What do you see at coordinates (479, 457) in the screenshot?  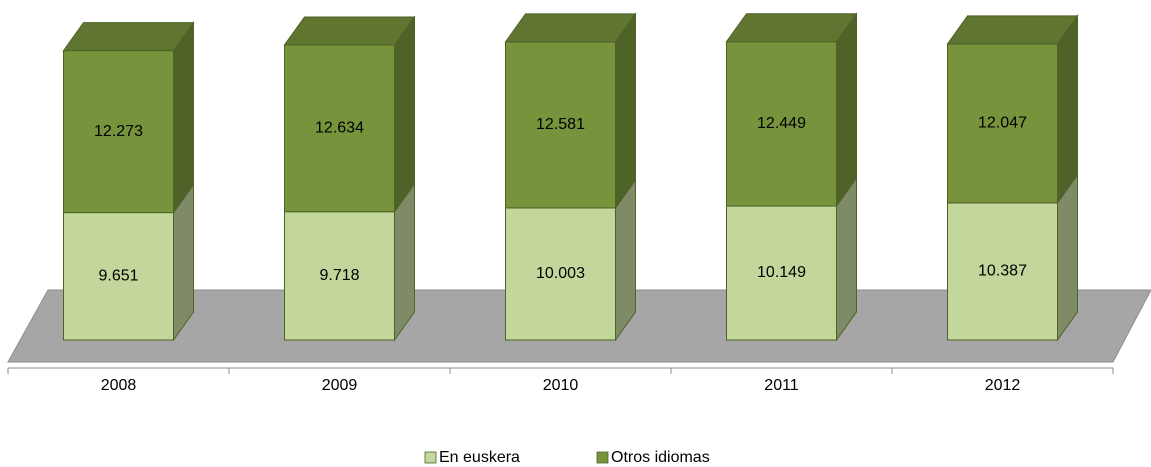 I see `legend-label: En euskera` at bounding box center [479, 457].